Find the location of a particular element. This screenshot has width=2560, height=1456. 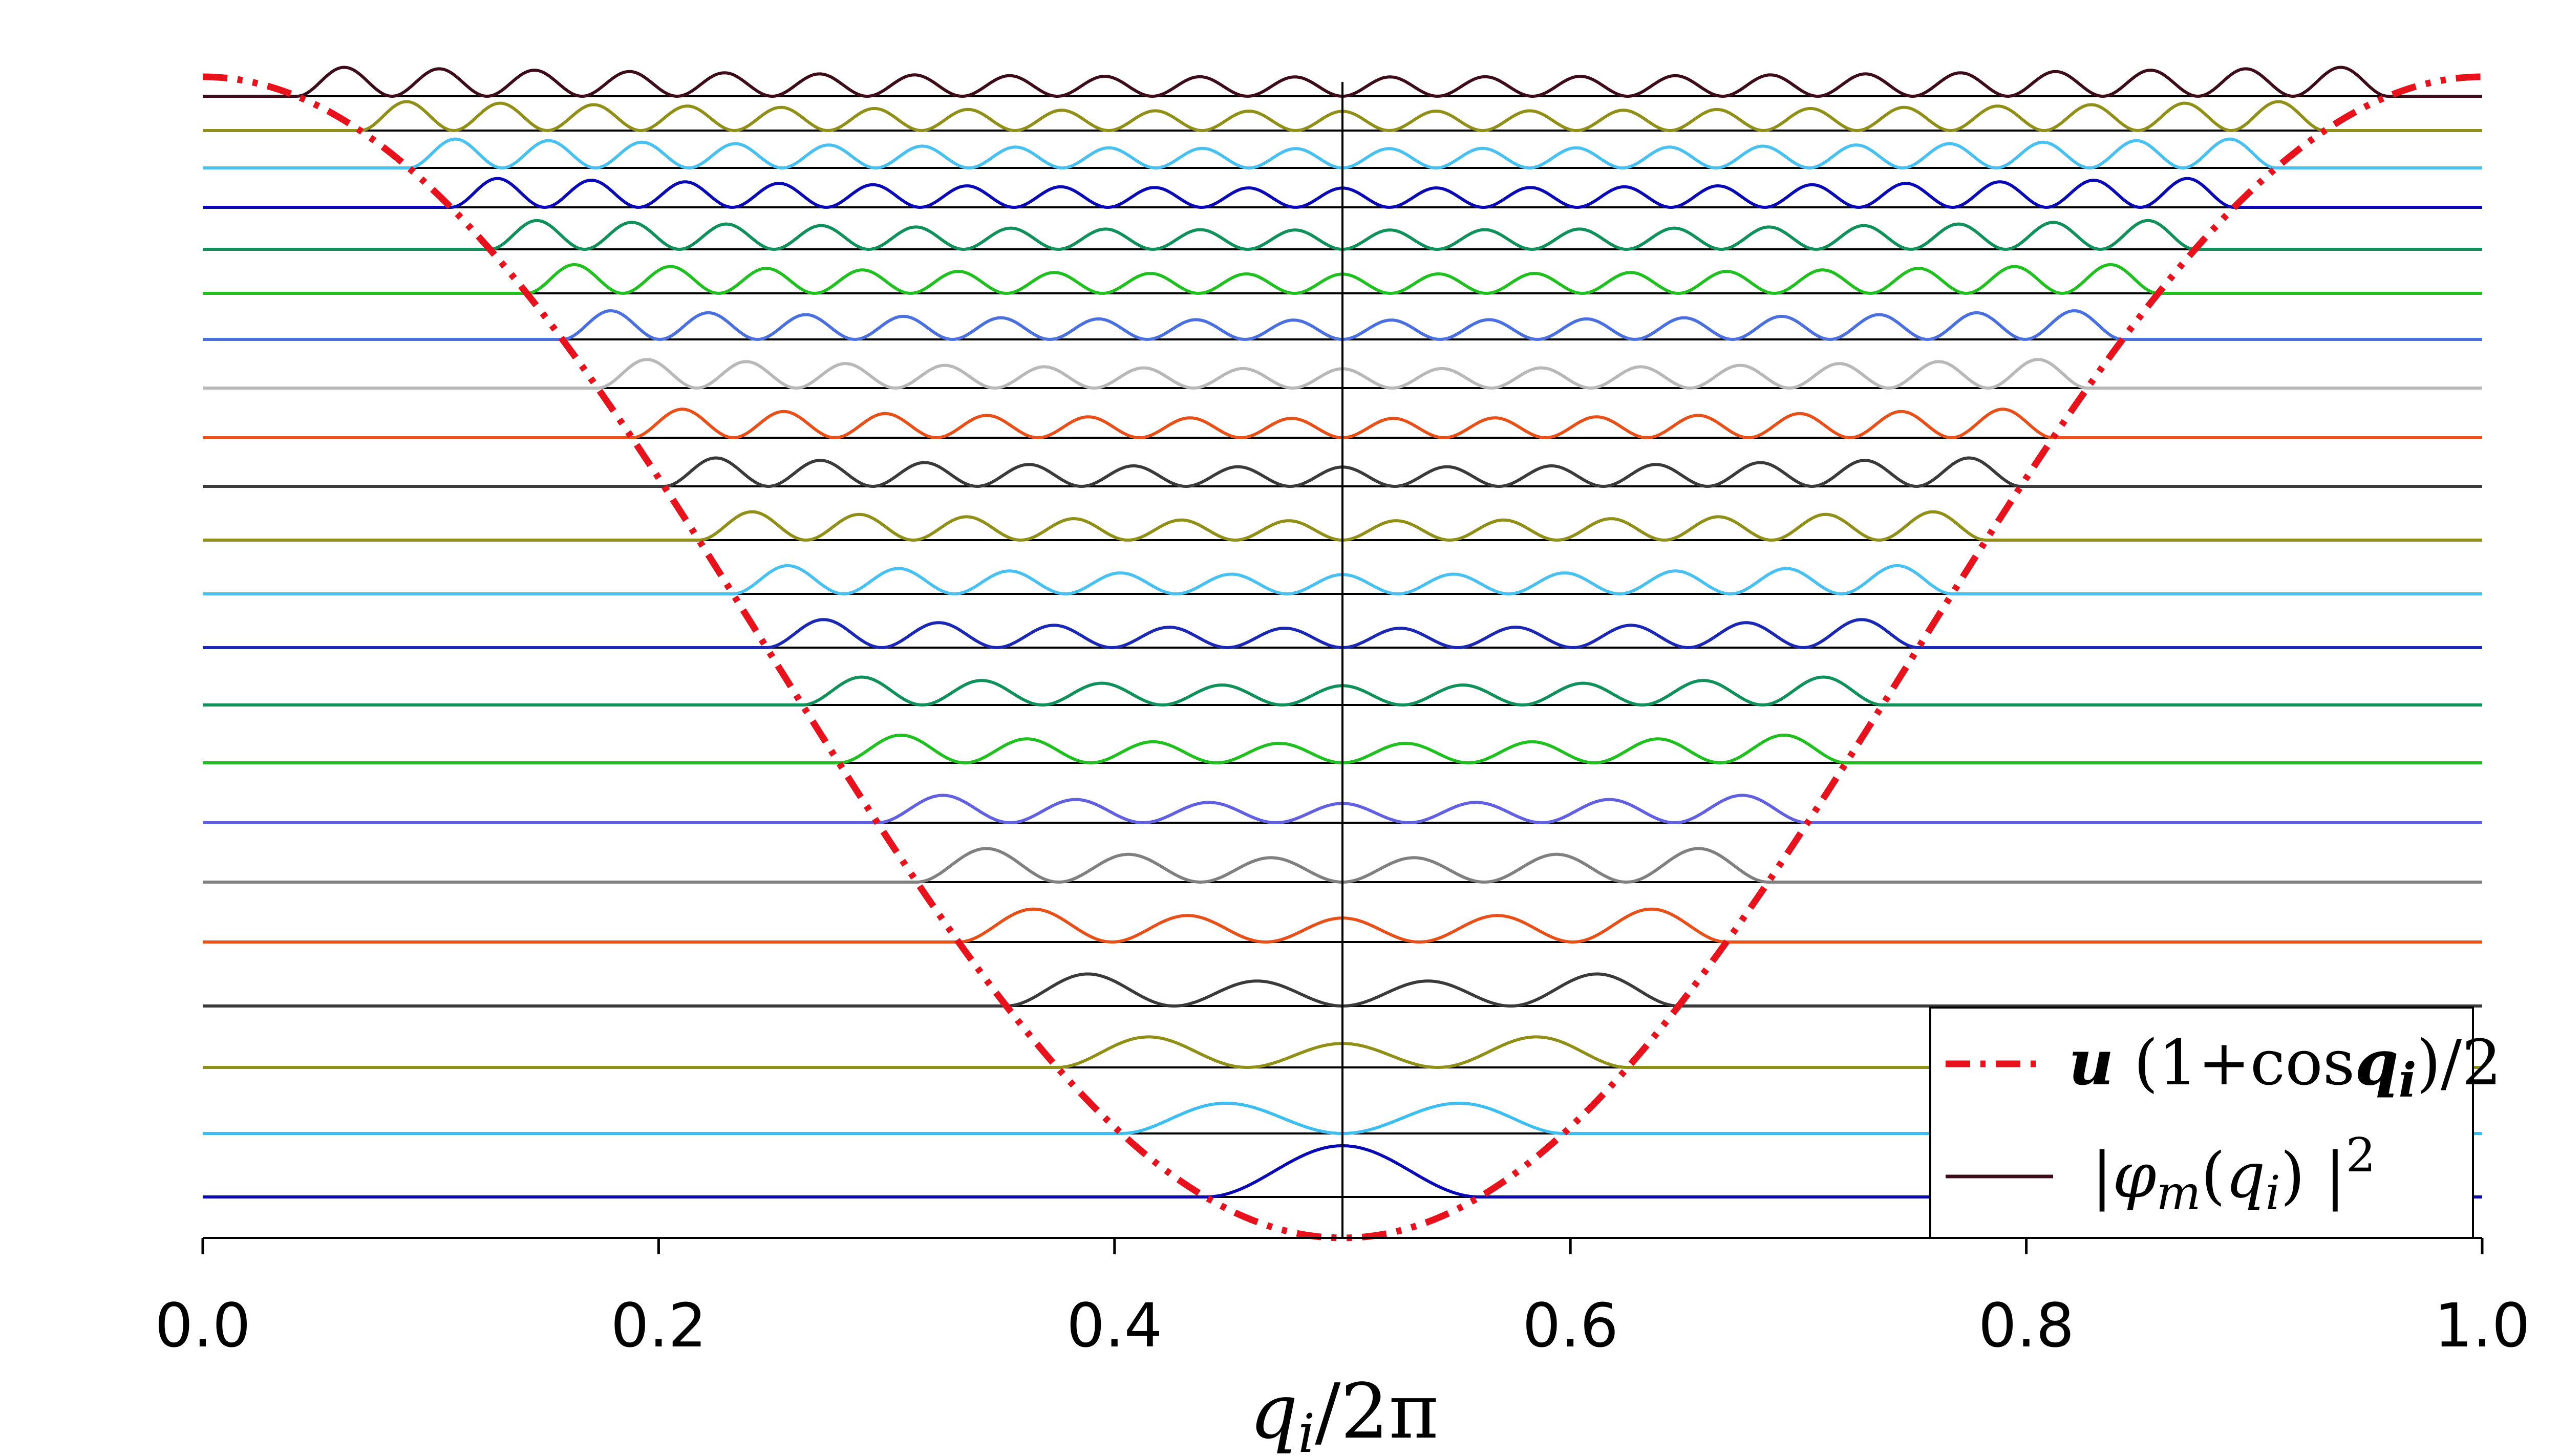

legend: u (1+cosqi)/2 |φm(qi) |2 is located at coordinates (2215, 1123).